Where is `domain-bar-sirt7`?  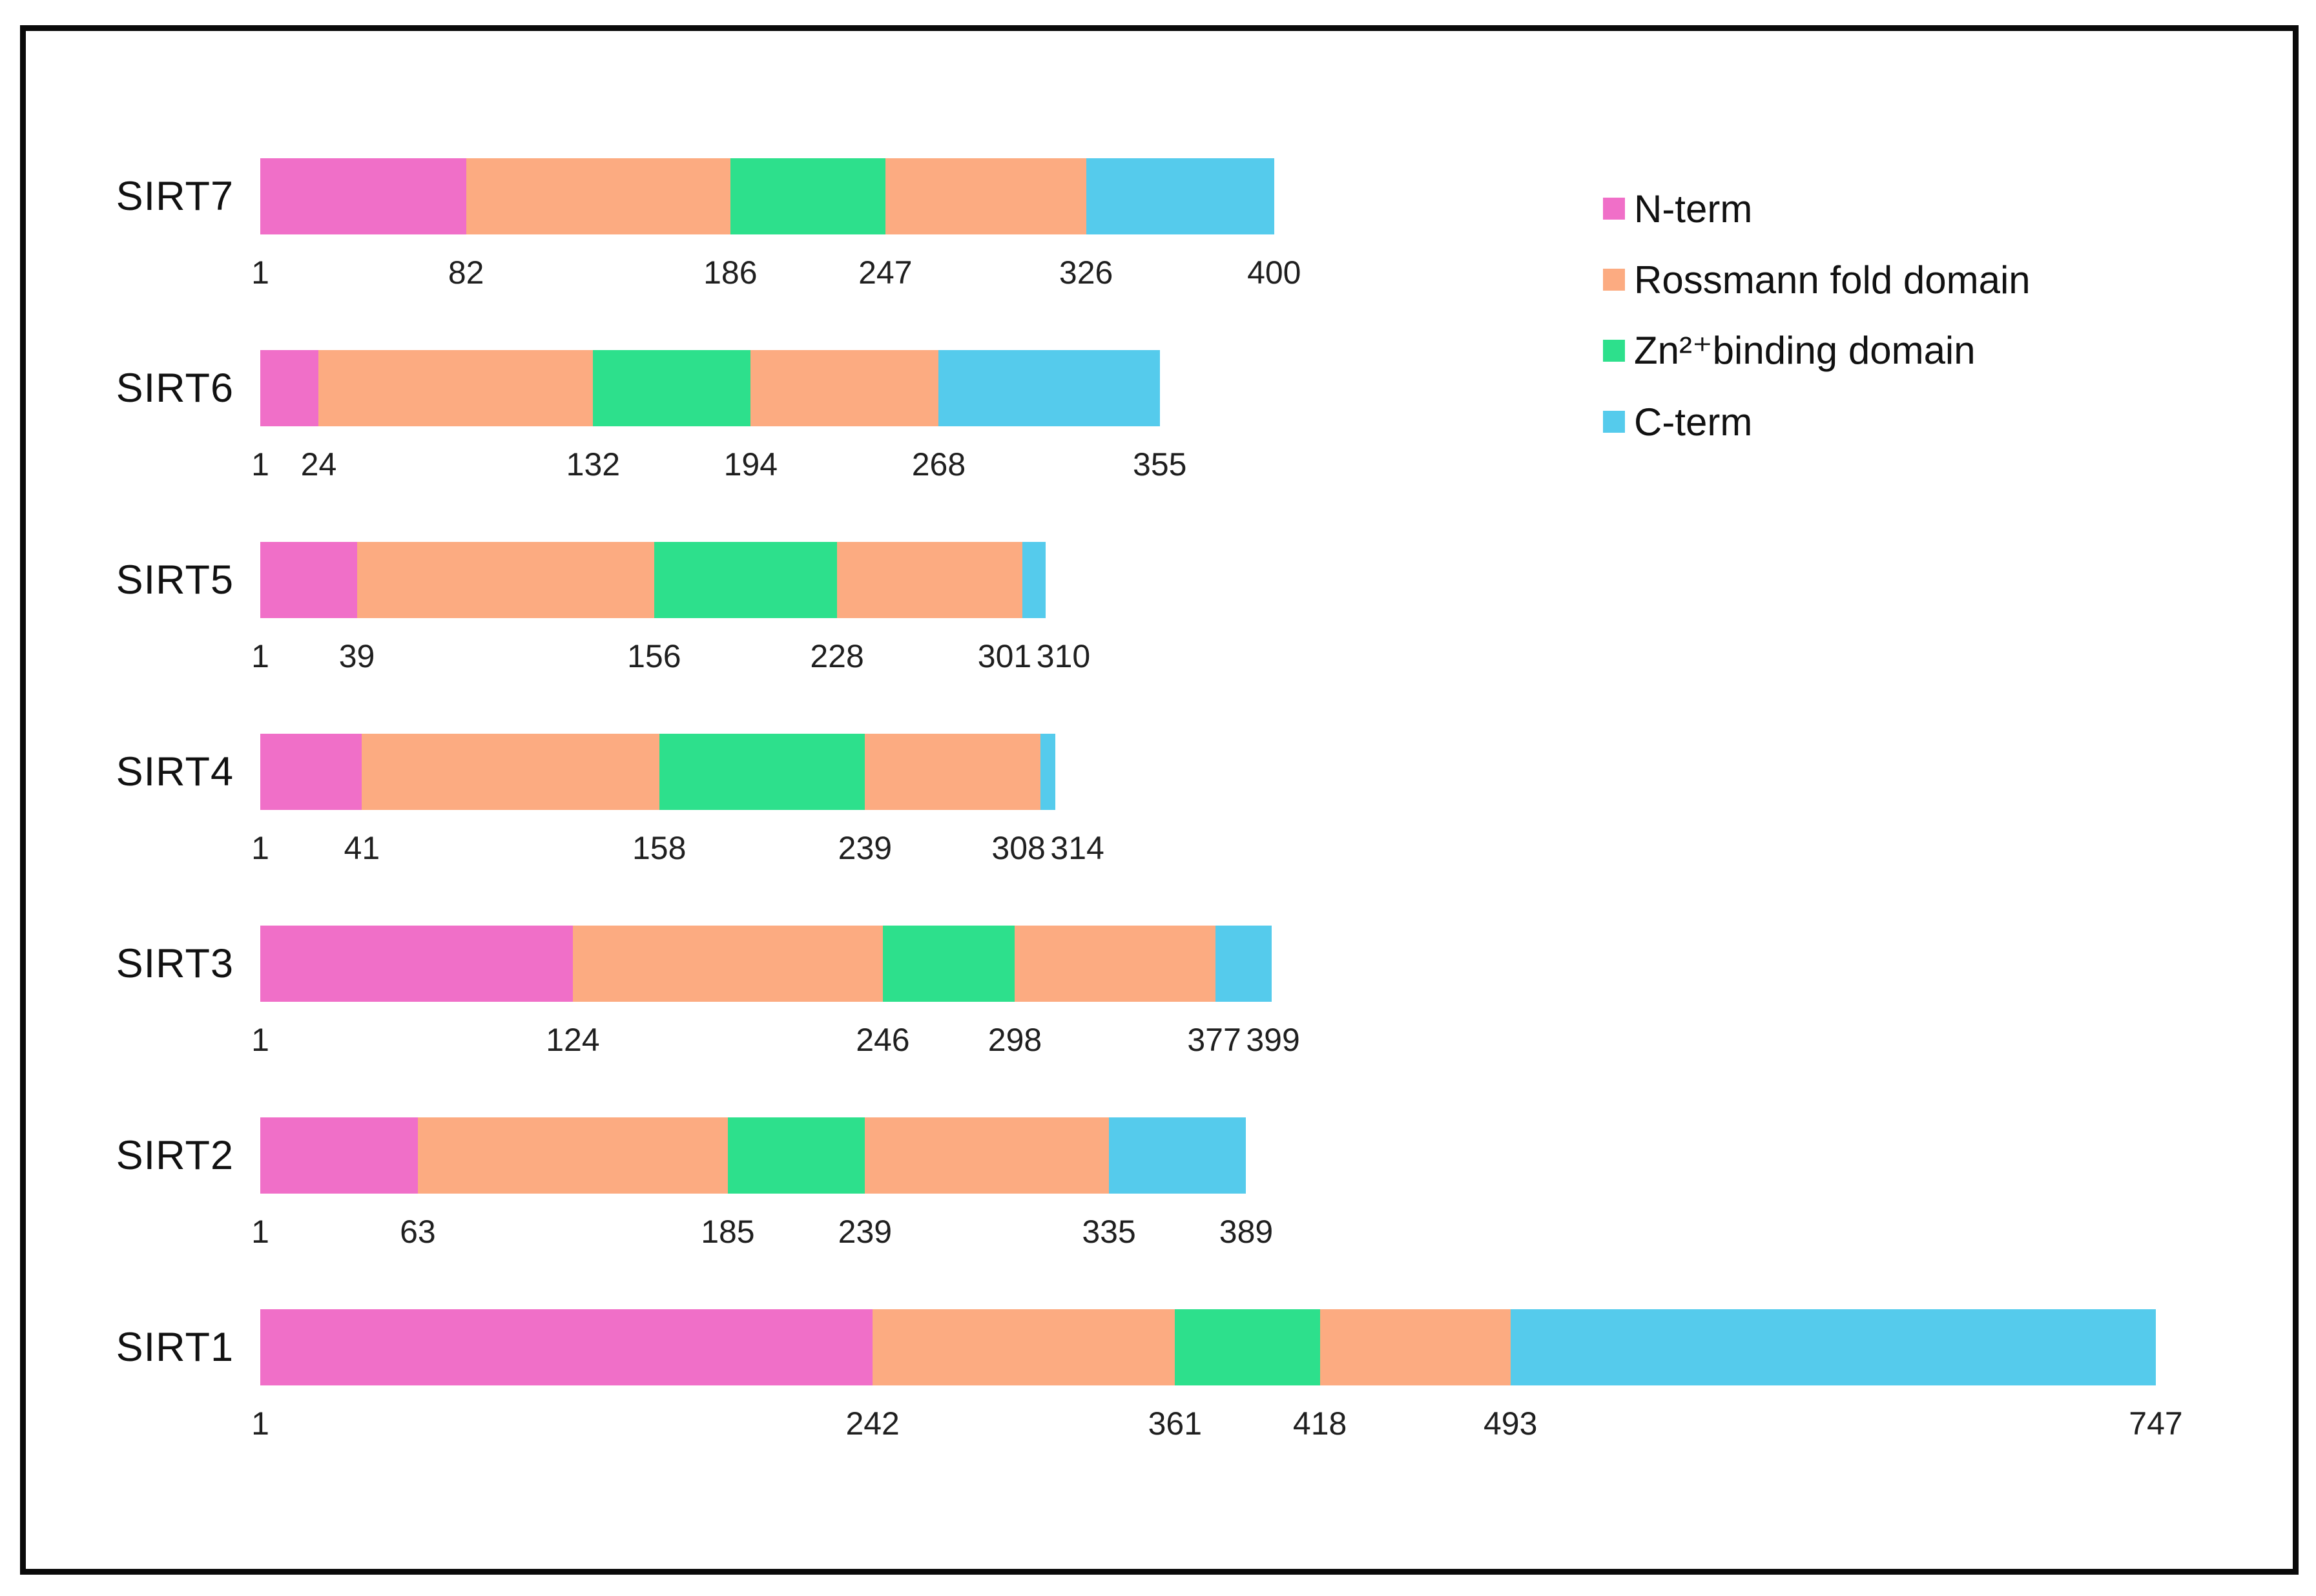
domain-bar-sirt7 is located at coordinates (767, 196).